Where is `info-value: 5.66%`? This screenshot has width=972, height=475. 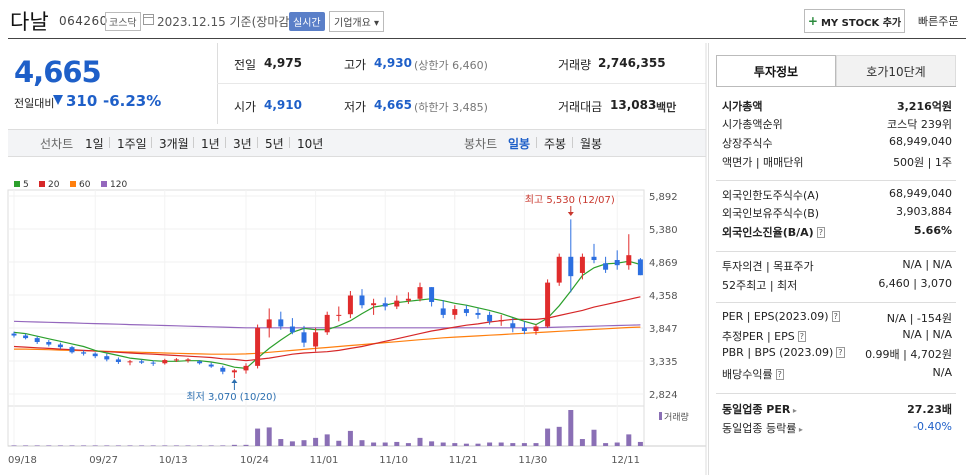
info-value: 5.66% is located at coordinates (932, 230).